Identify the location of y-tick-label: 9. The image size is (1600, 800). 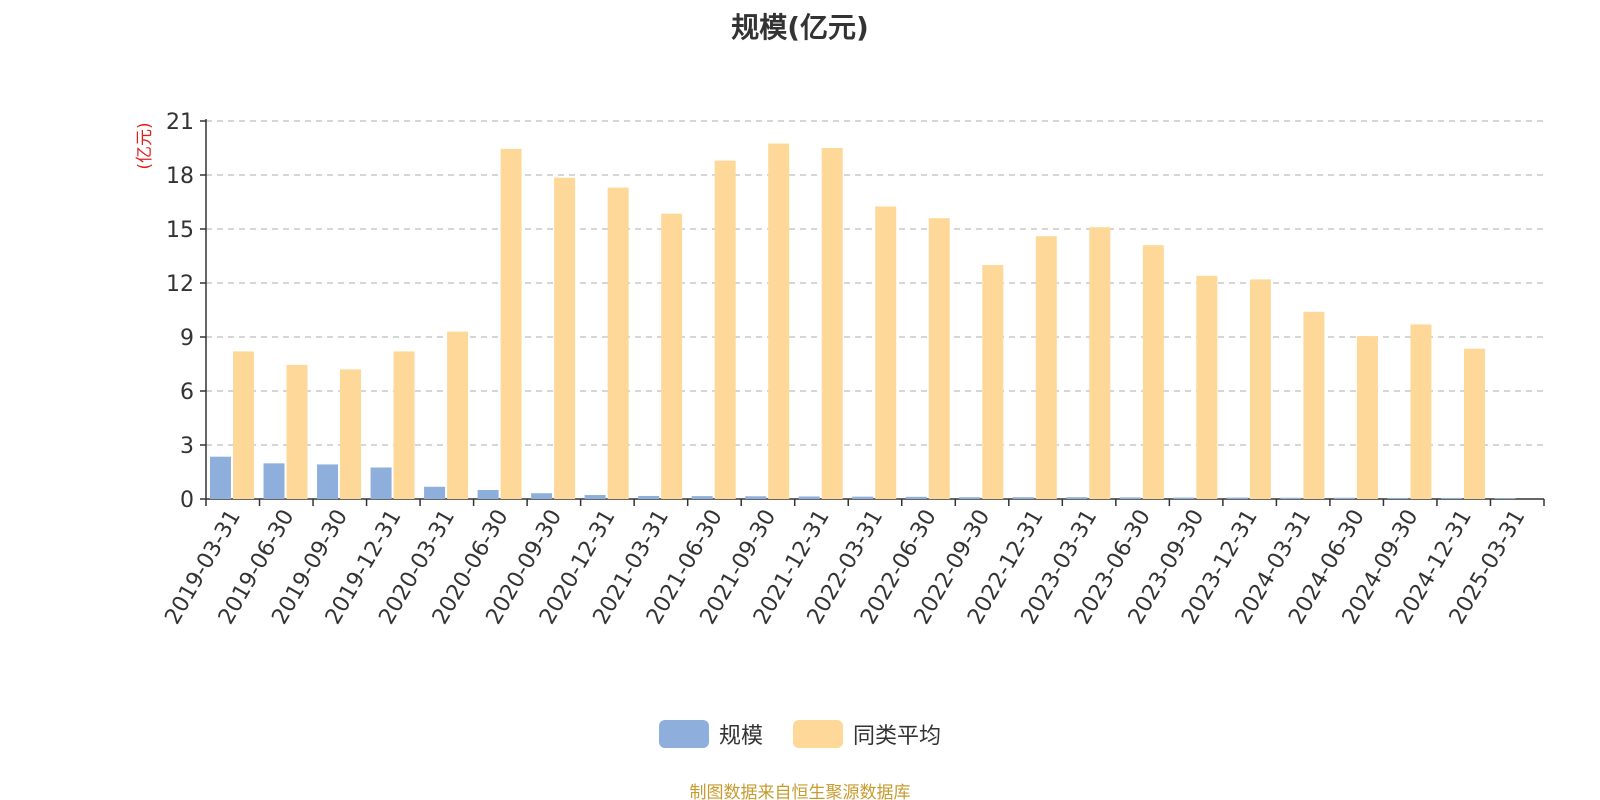
(187, 338).